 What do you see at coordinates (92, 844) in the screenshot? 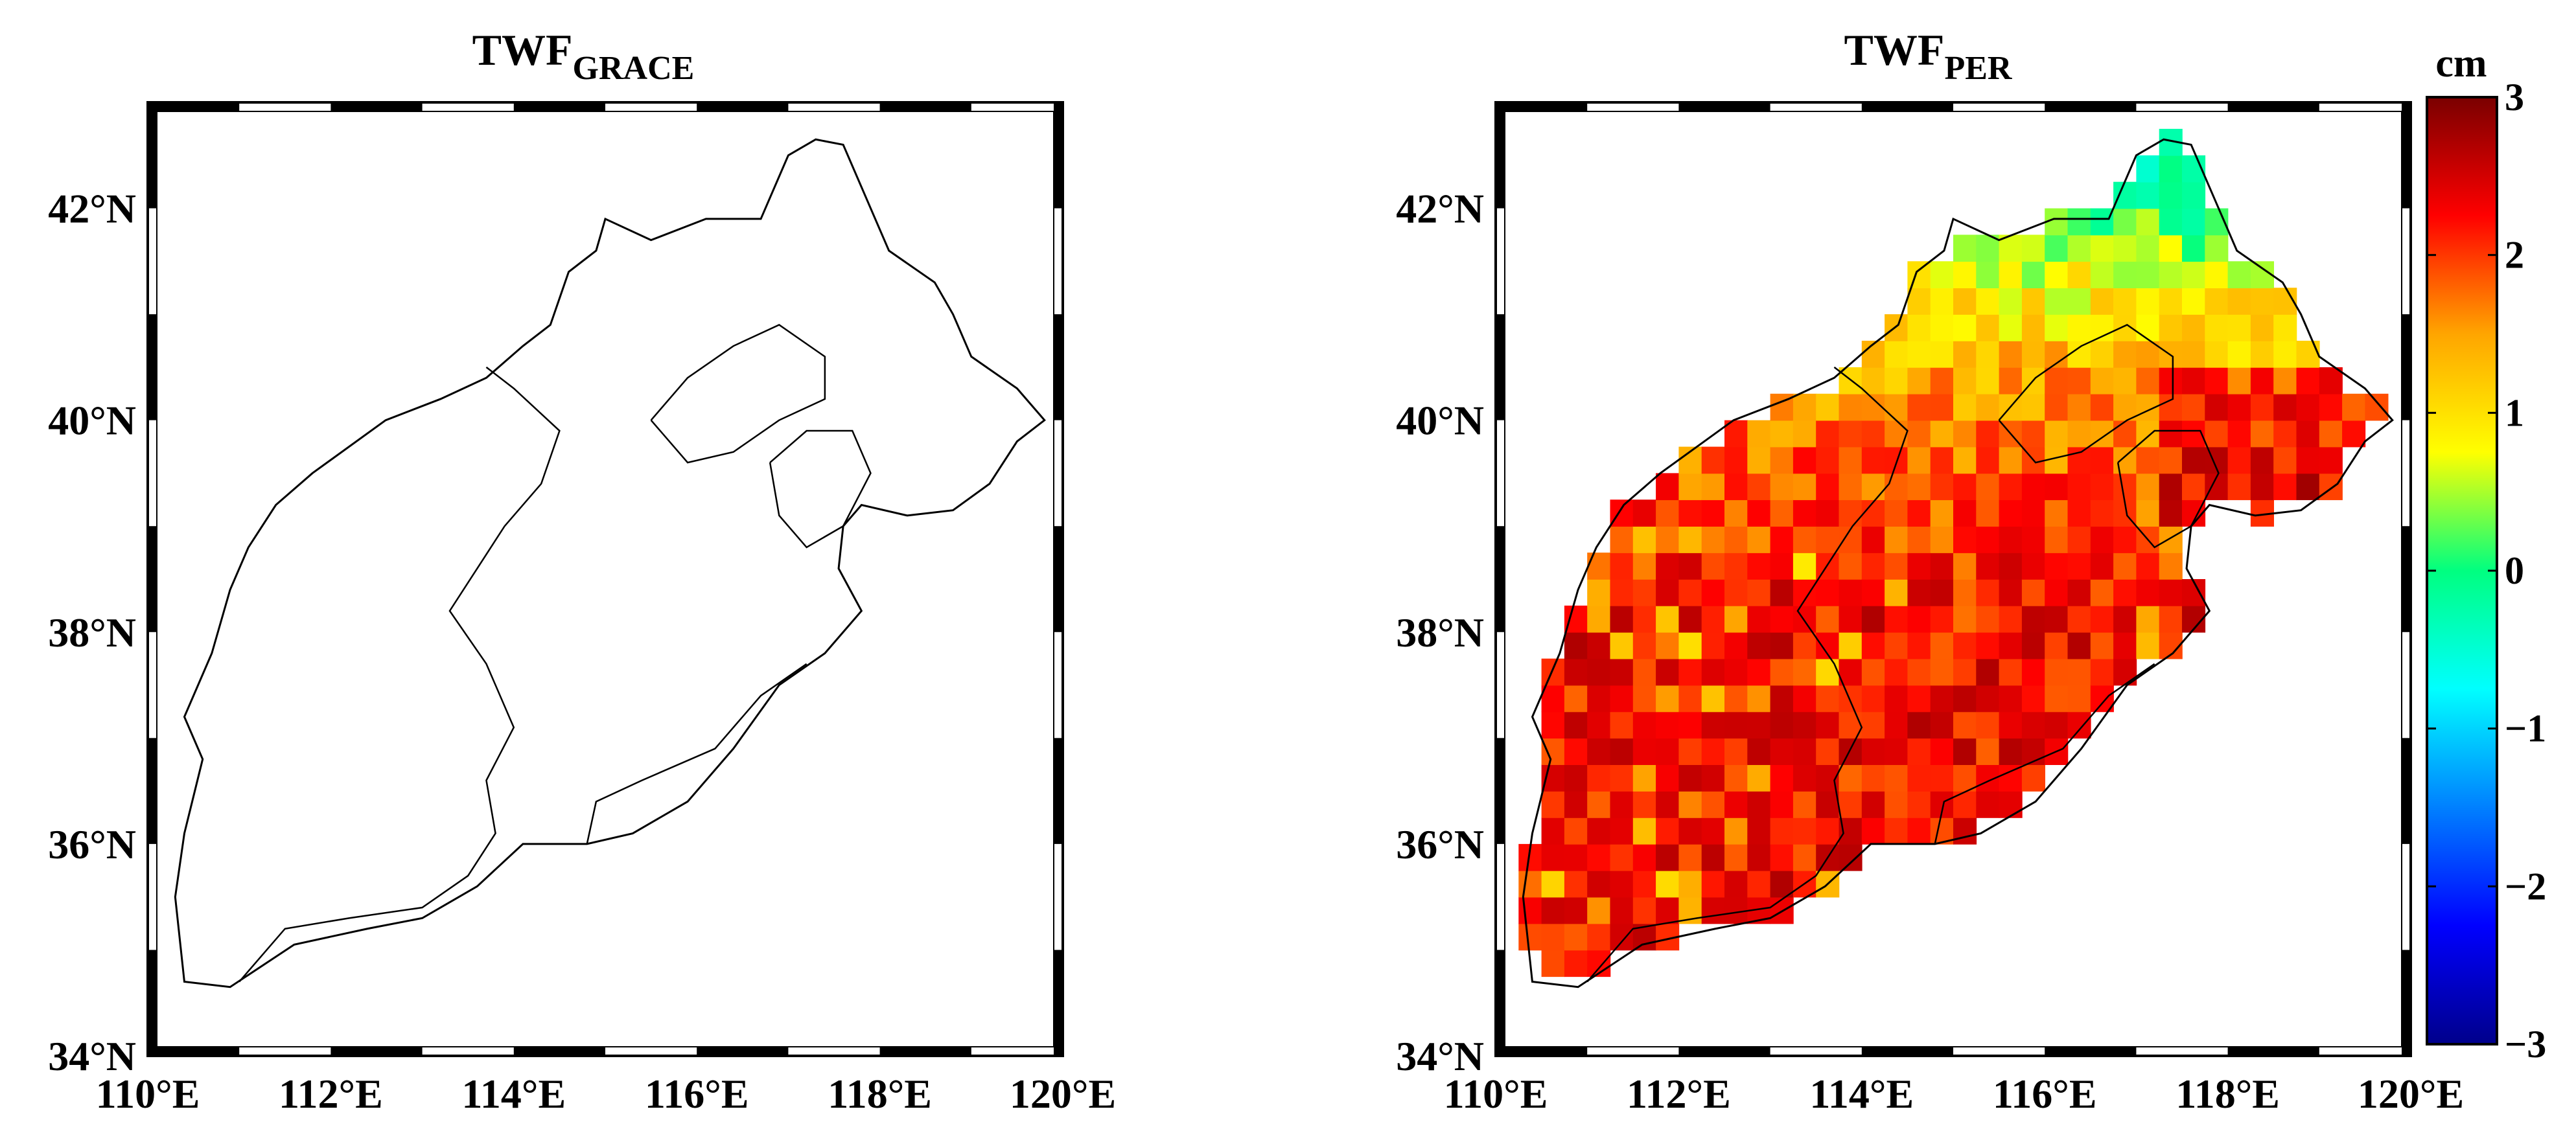
I see `lat-label: 36°N` at bounding box center [92, 844].